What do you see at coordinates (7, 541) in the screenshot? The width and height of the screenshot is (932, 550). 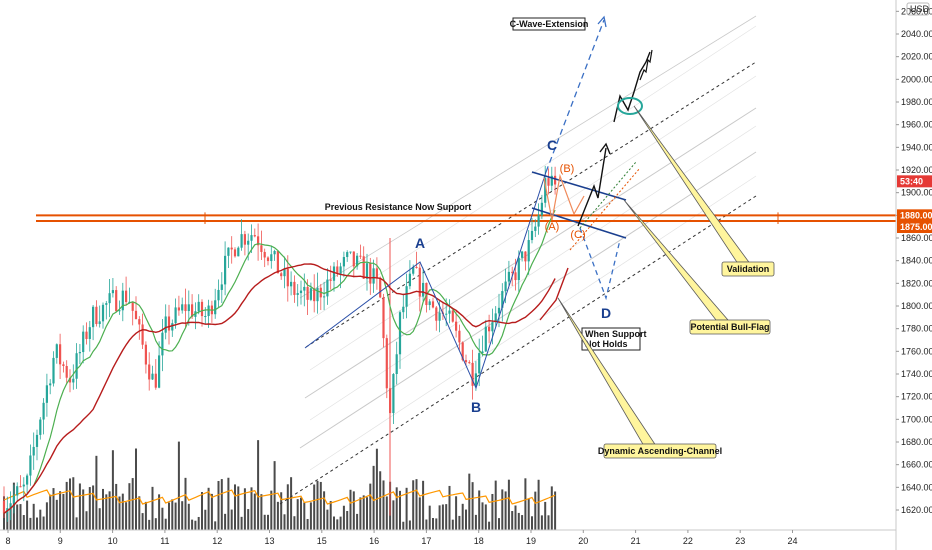 I see `x-tick-label: 8` at bounding box center [7, 541].